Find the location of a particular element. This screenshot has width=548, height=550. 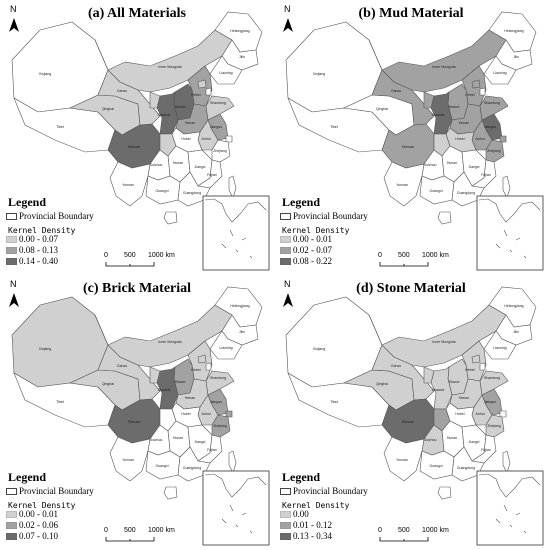

scale-label-0: 0 is located at coordinates (380, 255).